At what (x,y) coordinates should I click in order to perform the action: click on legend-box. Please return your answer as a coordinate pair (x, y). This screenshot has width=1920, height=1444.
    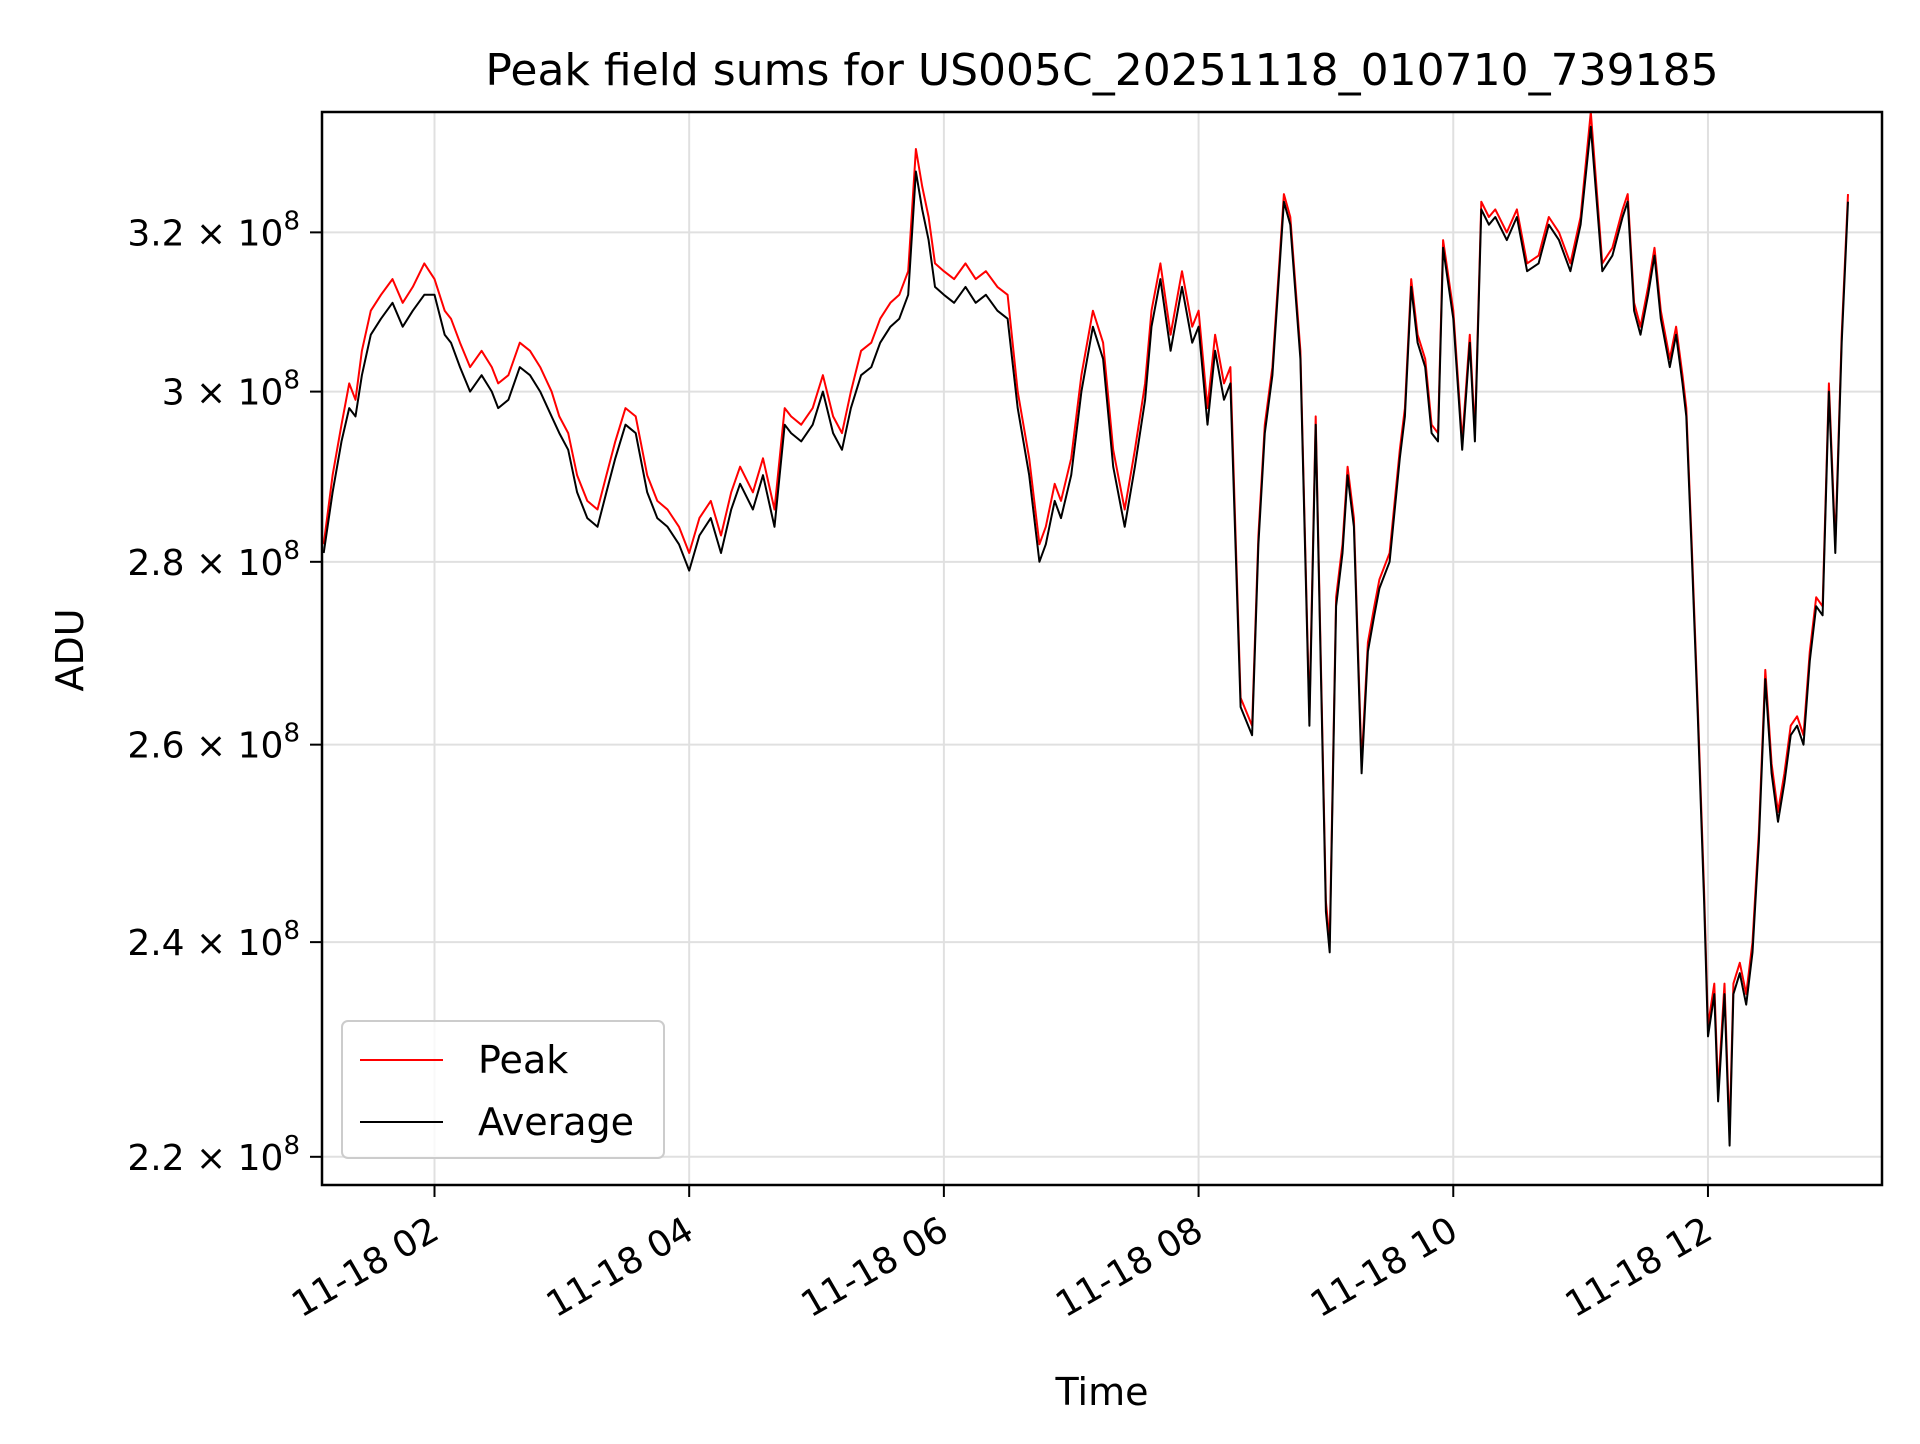
    Looking at the image, I should click on (503, 1089).